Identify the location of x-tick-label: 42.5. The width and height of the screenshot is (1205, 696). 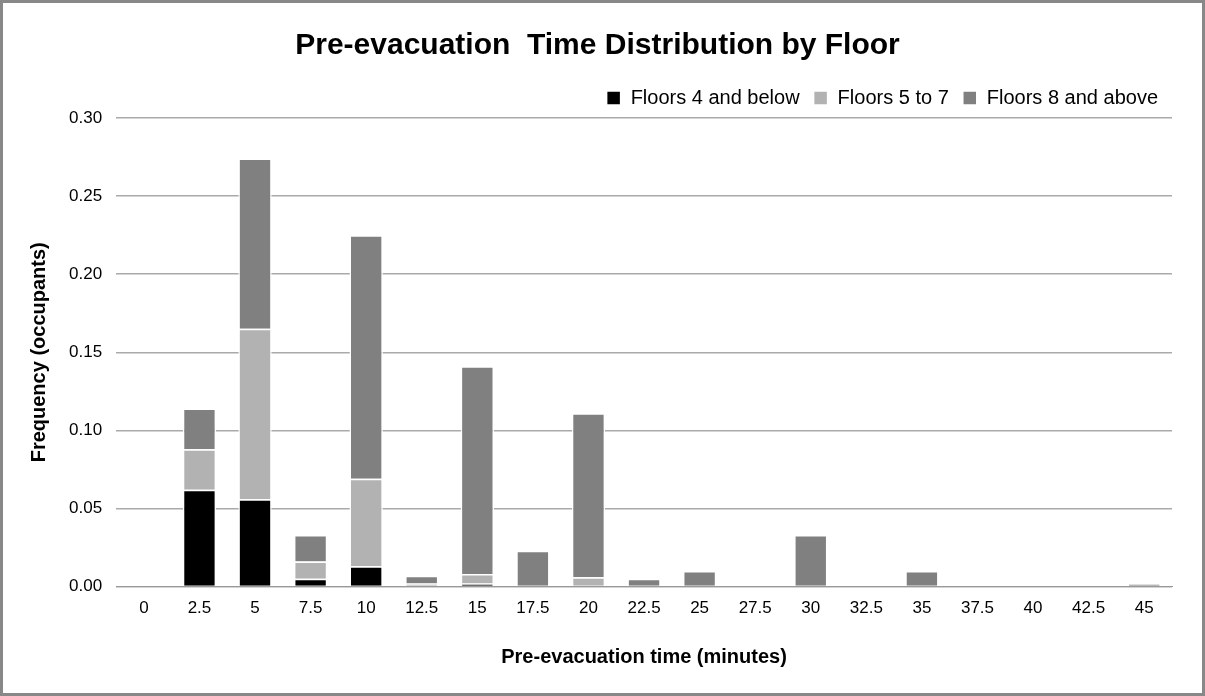
(1089, 608).